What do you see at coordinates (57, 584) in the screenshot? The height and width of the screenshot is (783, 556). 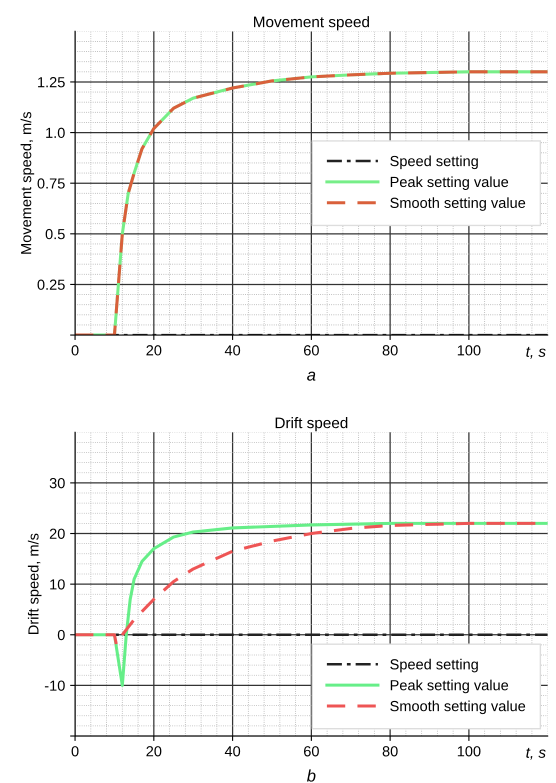 I see `y-tick-label: 10` at bounding box center [57, 584].